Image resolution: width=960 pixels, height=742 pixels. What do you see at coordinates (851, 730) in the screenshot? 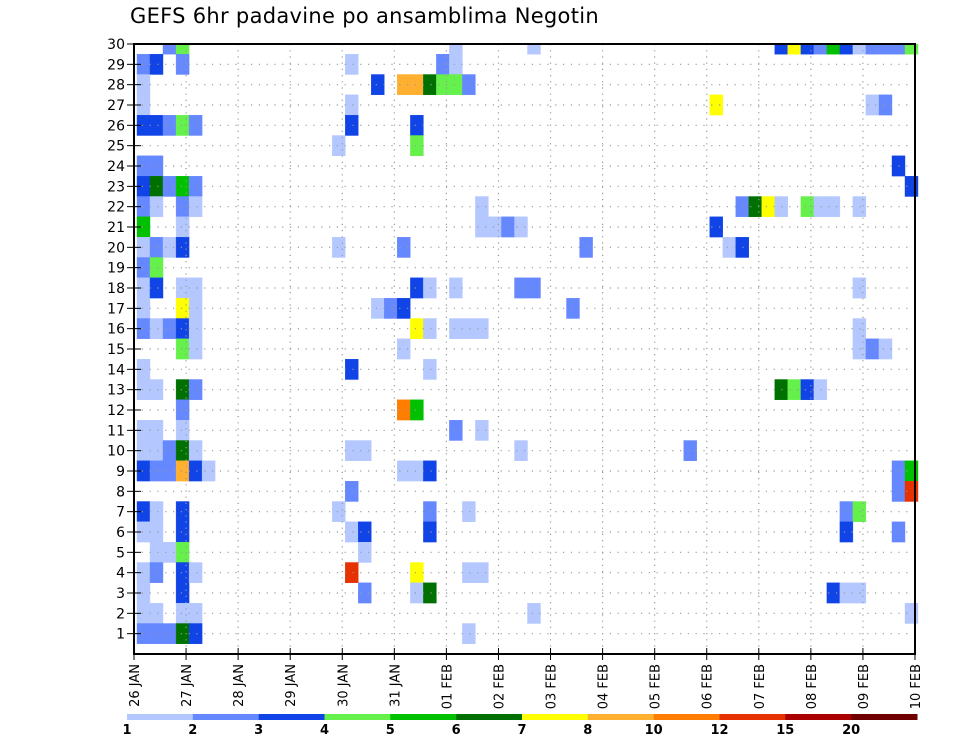
I see `colorbar-label: 20` at bounding box center [851, 730].